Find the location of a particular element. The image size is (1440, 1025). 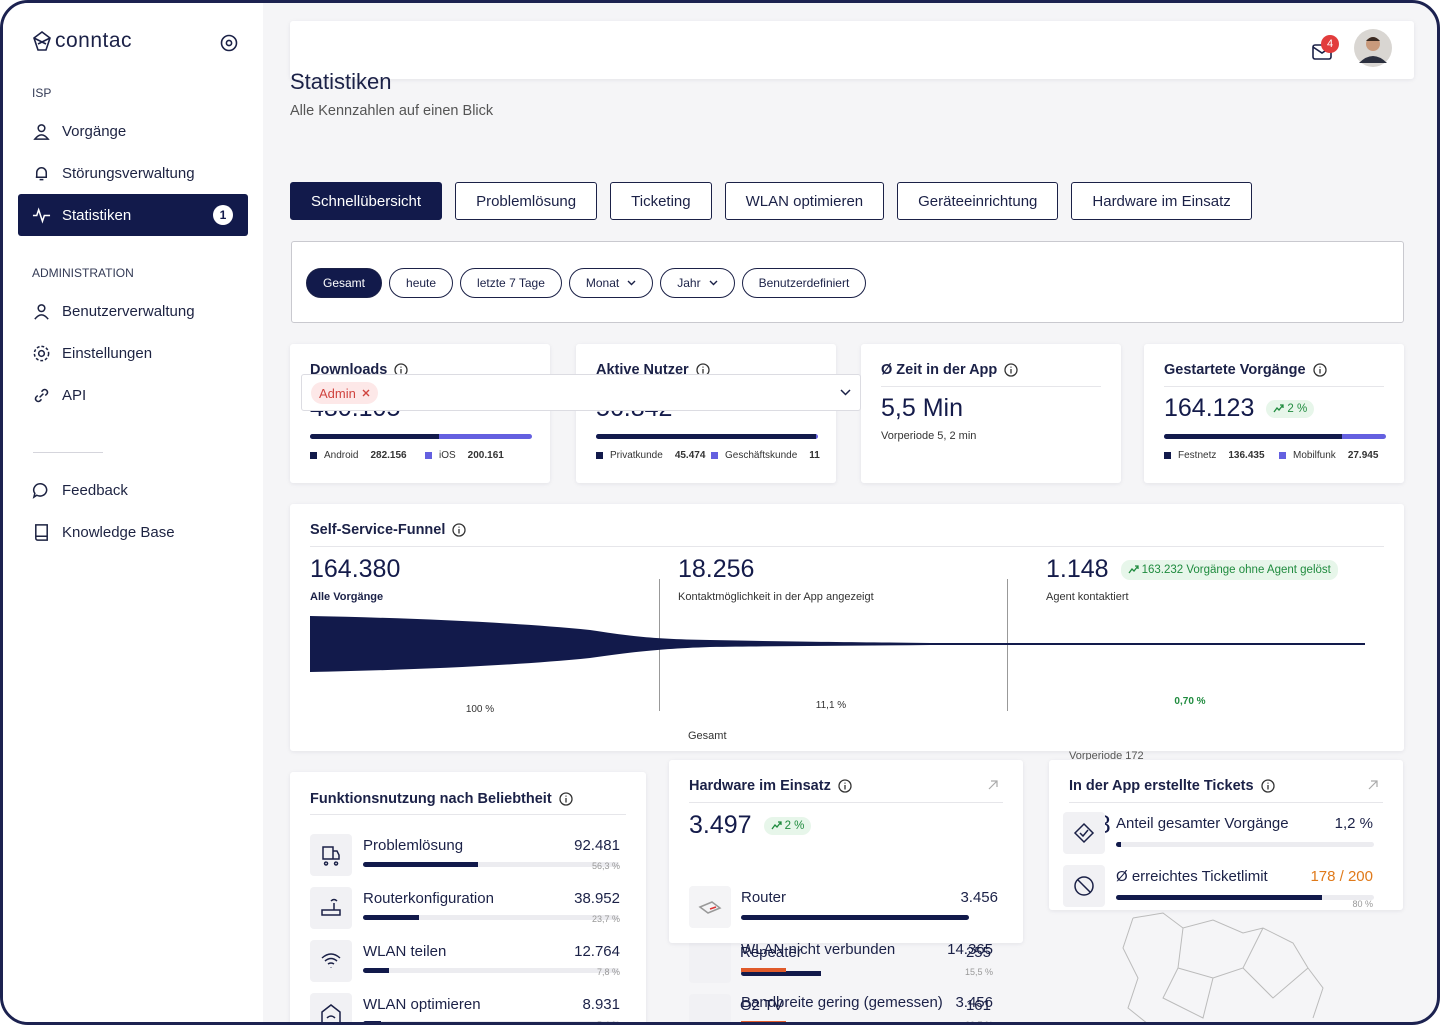

legend-value: 136.435 is located at coordinates (1246, 455).